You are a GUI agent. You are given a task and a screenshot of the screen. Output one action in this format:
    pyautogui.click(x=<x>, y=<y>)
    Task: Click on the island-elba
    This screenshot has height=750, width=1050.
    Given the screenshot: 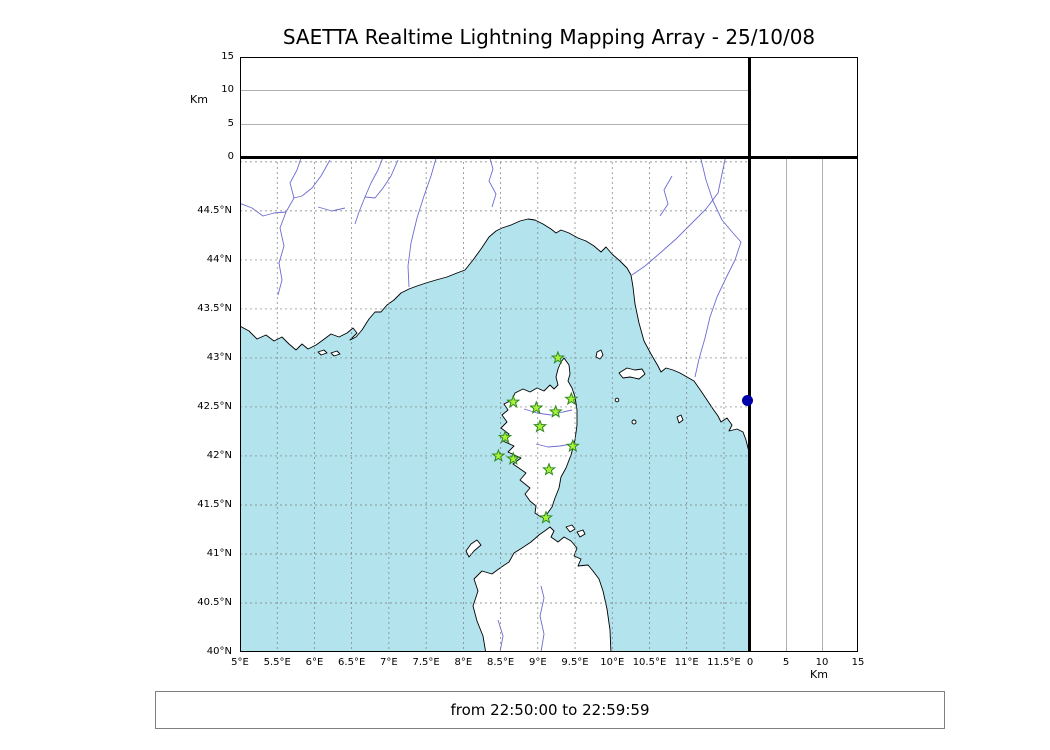 What is the action you would take?
    pyautogui.click(x=632, y=373)
    